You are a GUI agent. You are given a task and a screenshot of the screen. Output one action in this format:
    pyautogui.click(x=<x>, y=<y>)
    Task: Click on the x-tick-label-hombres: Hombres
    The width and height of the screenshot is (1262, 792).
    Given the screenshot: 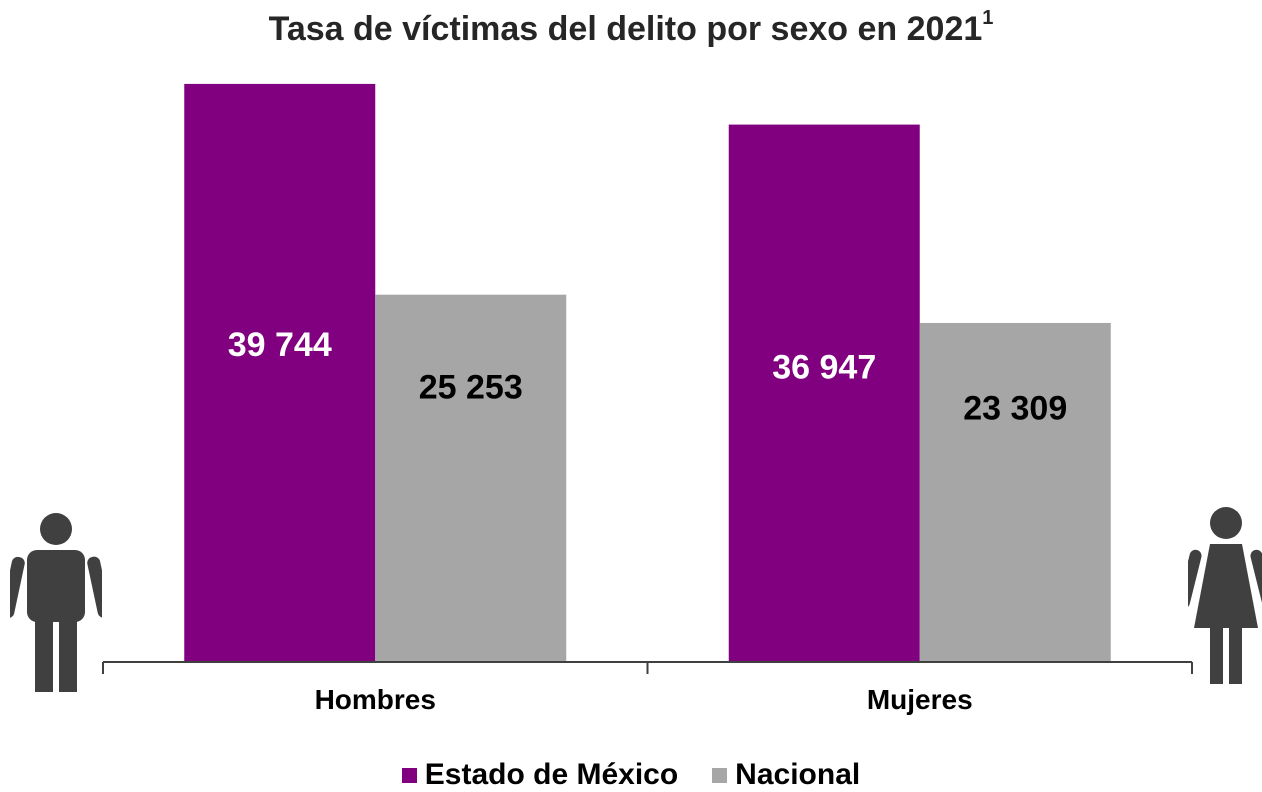 What is the action you would take?
    pyautogui.click(x=375, y=699)
    